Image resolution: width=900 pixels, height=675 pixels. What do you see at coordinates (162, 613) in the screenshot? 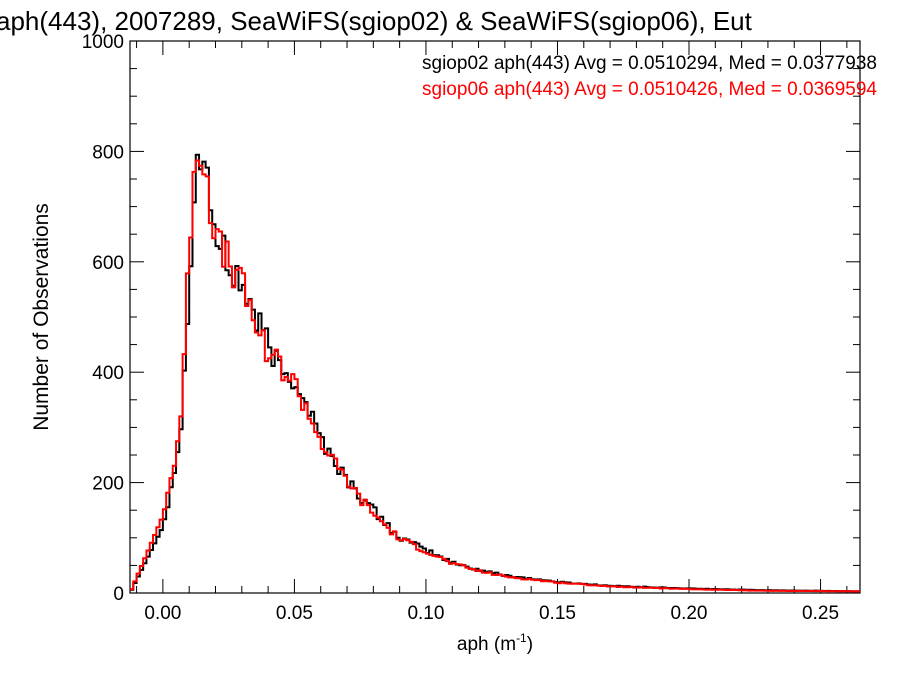
I see `x-tick-label: 0.00` at bounding box center [162, 613].